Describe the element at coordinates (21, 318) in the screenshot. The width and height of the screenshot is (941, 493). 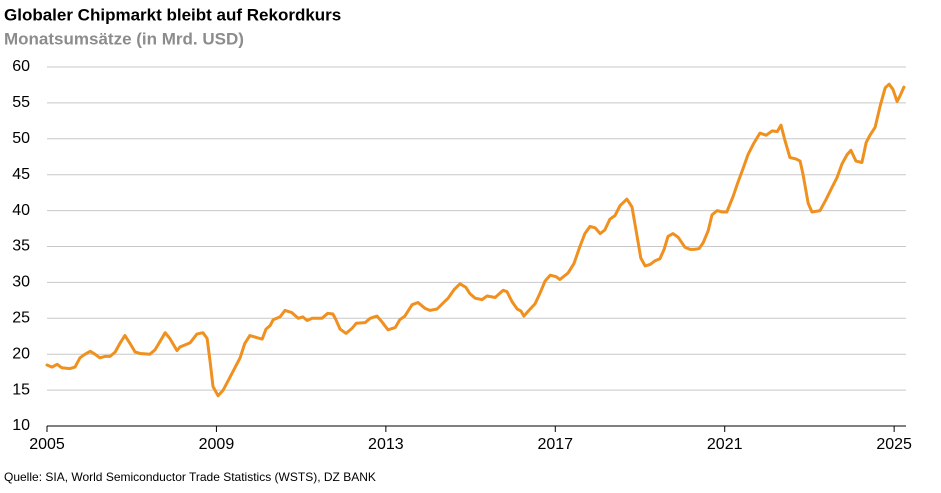
I see `y-tick-label: 25` at that location.